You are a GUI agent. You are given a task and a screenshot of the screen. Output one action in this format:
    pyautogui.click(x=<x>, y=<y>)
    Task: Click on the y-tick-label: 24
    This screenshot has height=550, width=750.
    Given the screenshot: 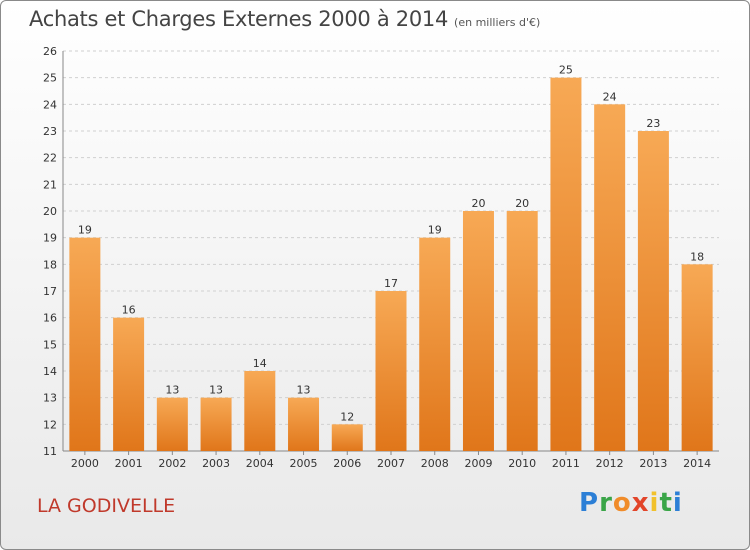 What is the action you would take?
    pyautogui.click(x=50, y=104)
    